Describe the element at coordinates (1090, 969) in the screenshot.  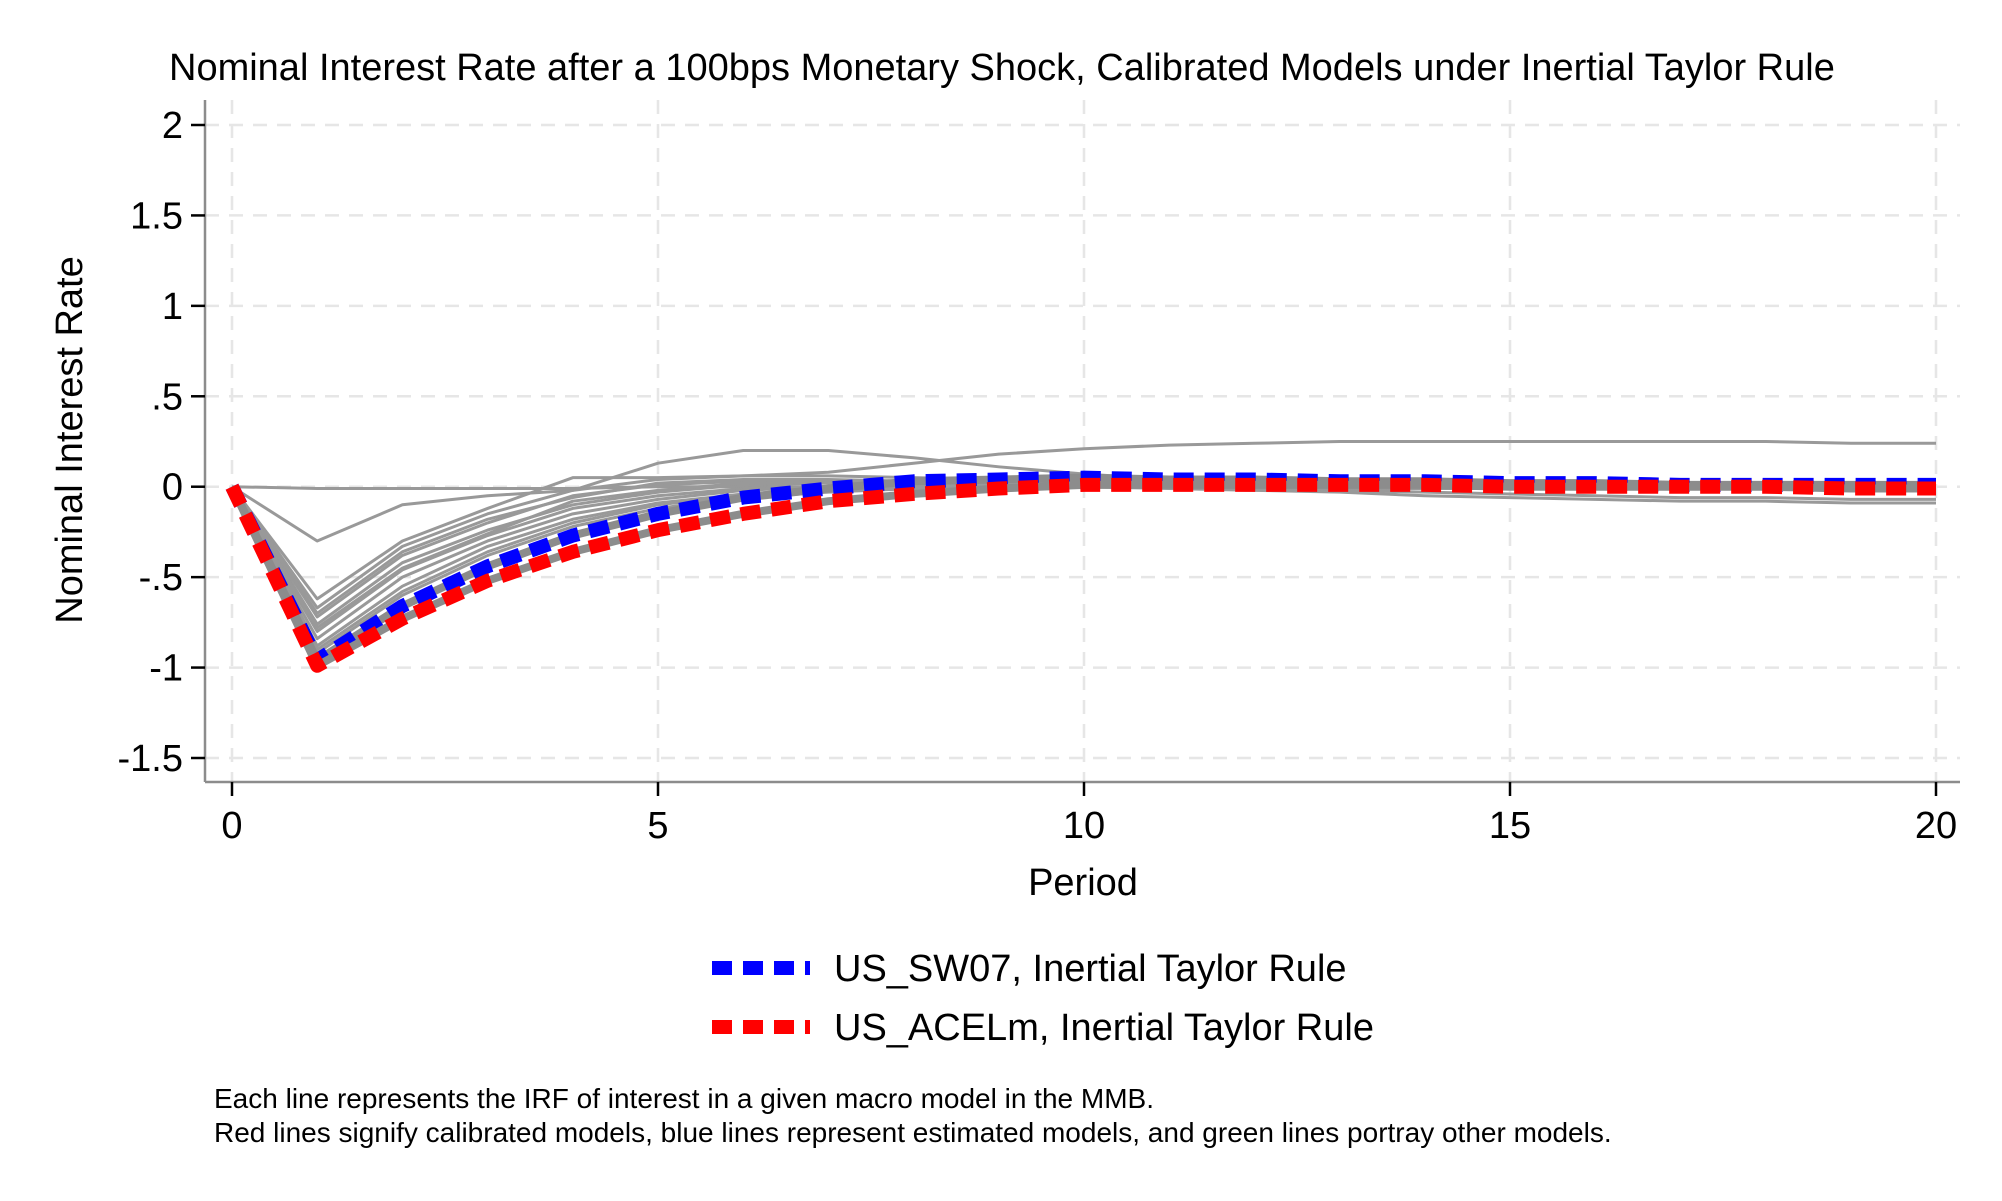
I see `legend-label-sw07: US_SW07, Inertial Taylor Rule` at that location.